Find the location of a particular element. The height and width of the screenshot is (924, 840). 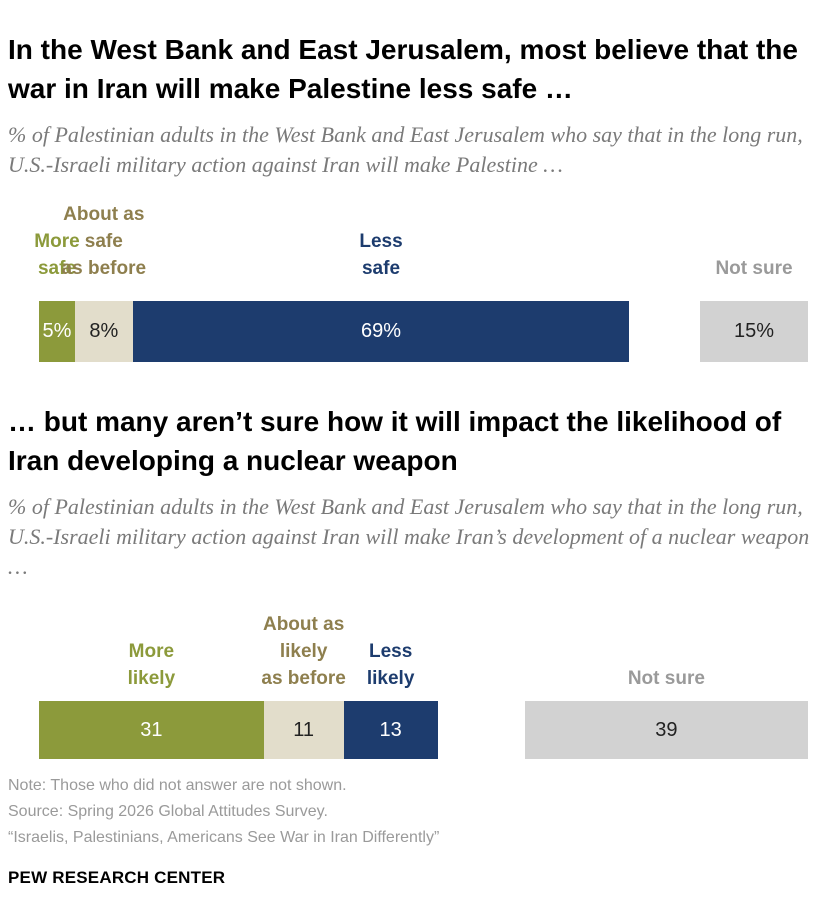

brand-logo-text: PEW RESEARCH CENTER is located at coordinates (117, 877).